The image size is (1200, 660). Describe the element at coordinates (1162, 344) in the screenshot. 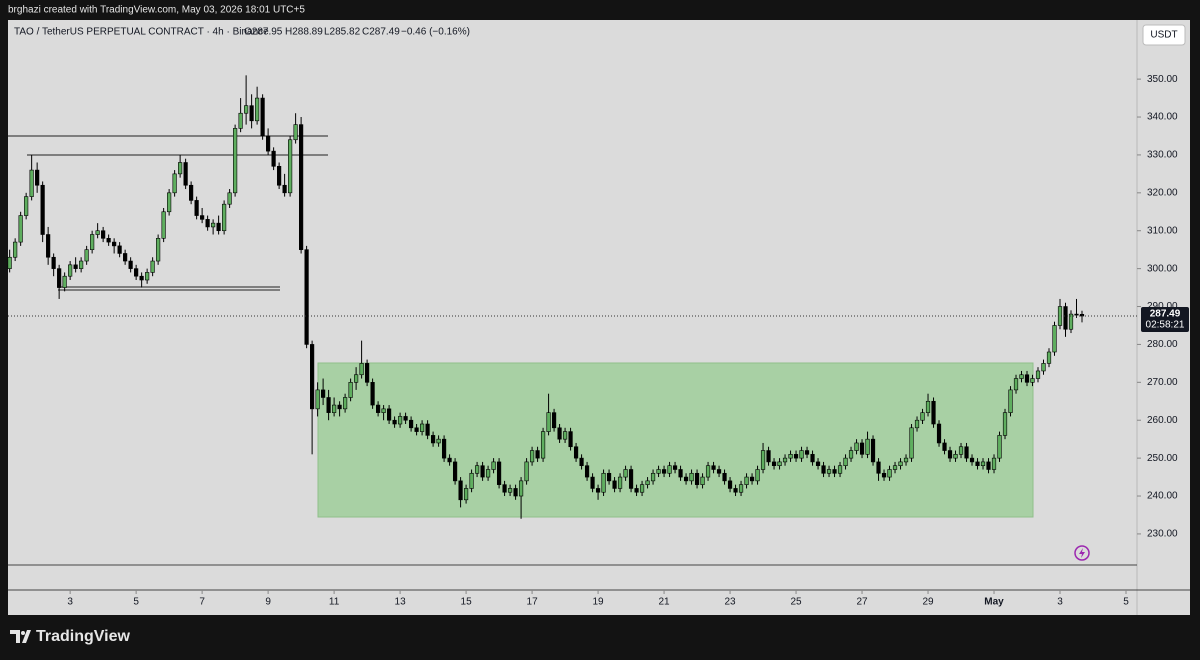

I see `y-tick-label: 280.00` at that location.